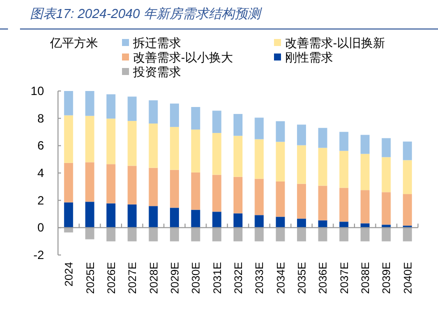 This screenshot has width=438, height=336. Describe the element at coordinates (156, 43) in the screenshot. I see `legend-label: 拆迁需求` at that location.